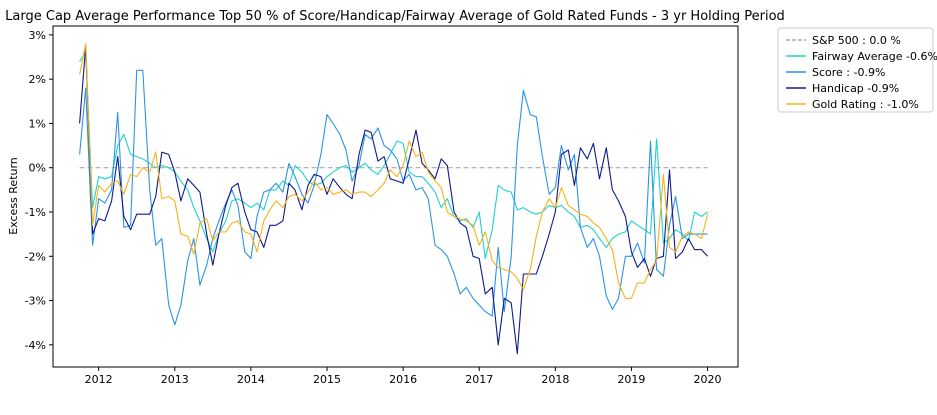  What do you see at coordinates (37, 168) in the screenshot?
I see `y-tick-label: 0%` at bounding box center [37, 168].